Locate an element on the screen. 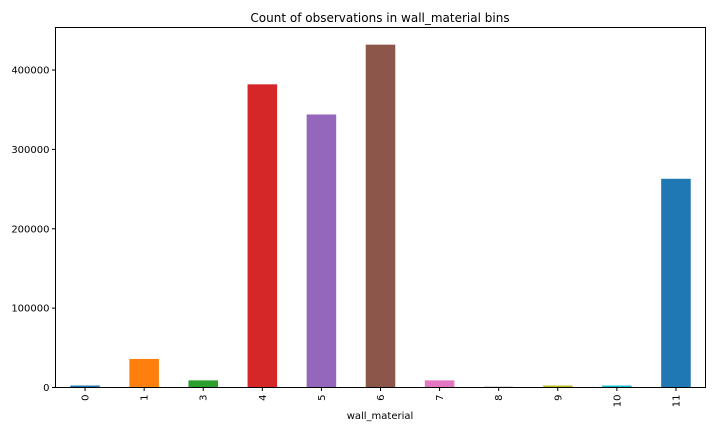 The height and width of the screenshot is (432, 720). y-tick-label-300000: 300000 is located at coordinates (30, 150).